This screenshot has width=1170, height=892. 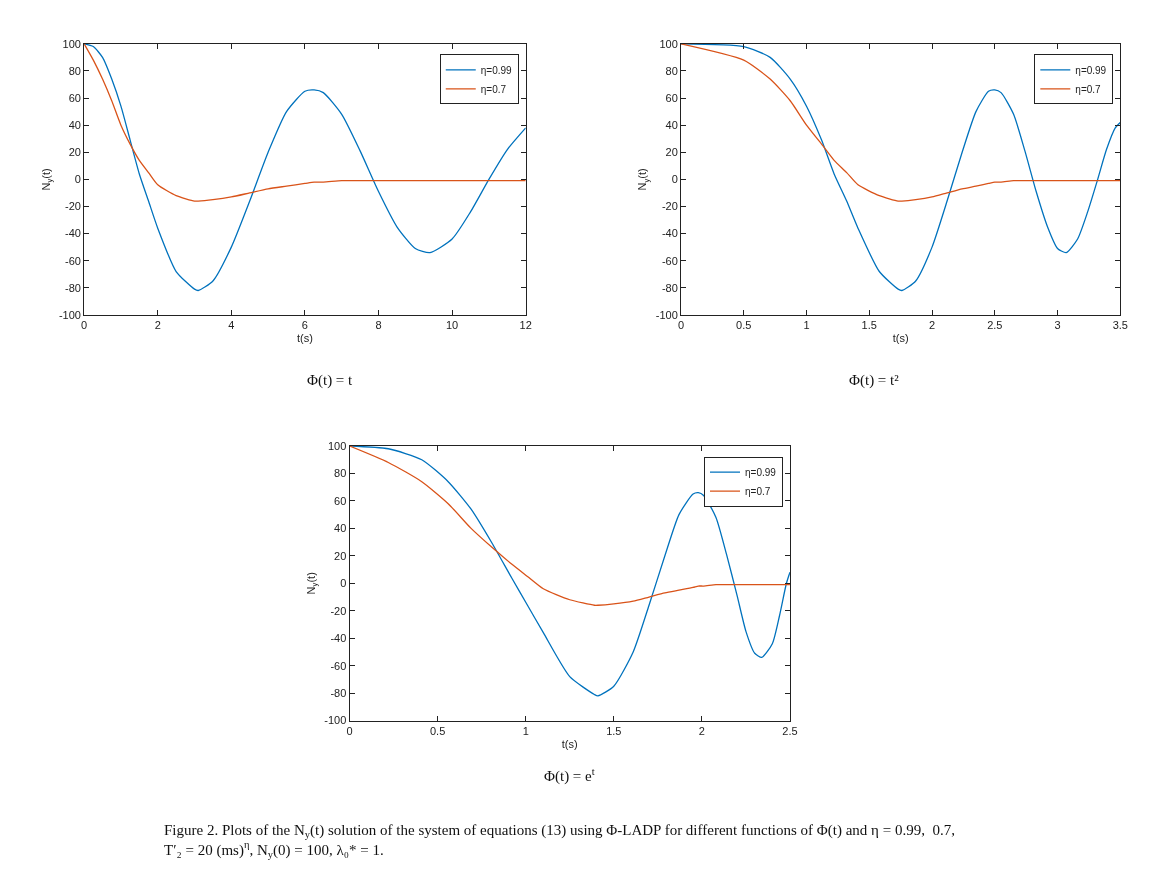 I want to click on x-tick-label: 8, so click(x=378, y=325).